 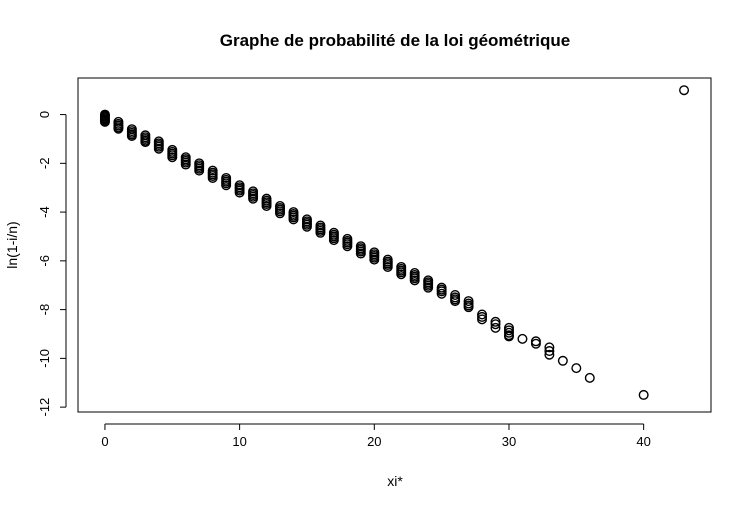 I want to click on x-tick-label: 20, so click(x=374, y=441).